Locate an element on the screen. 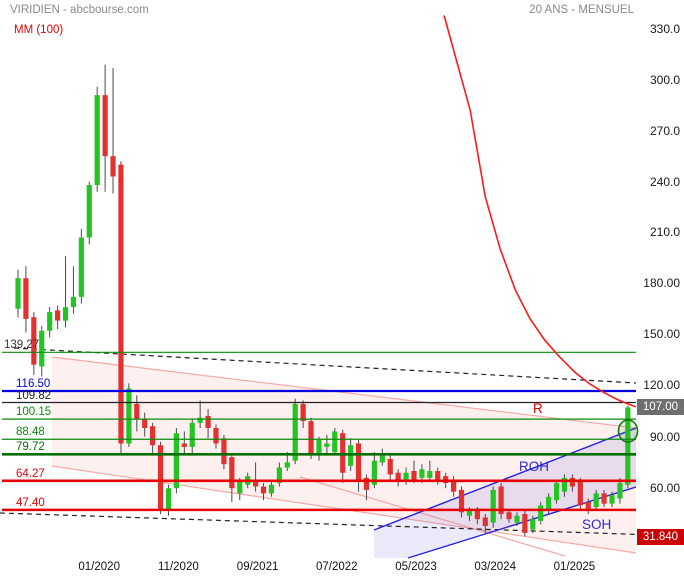 The height and width of the screenshot is (580, 684). x-axis-label-07/2022: 07/2022 is located at coordinates (337, 567).